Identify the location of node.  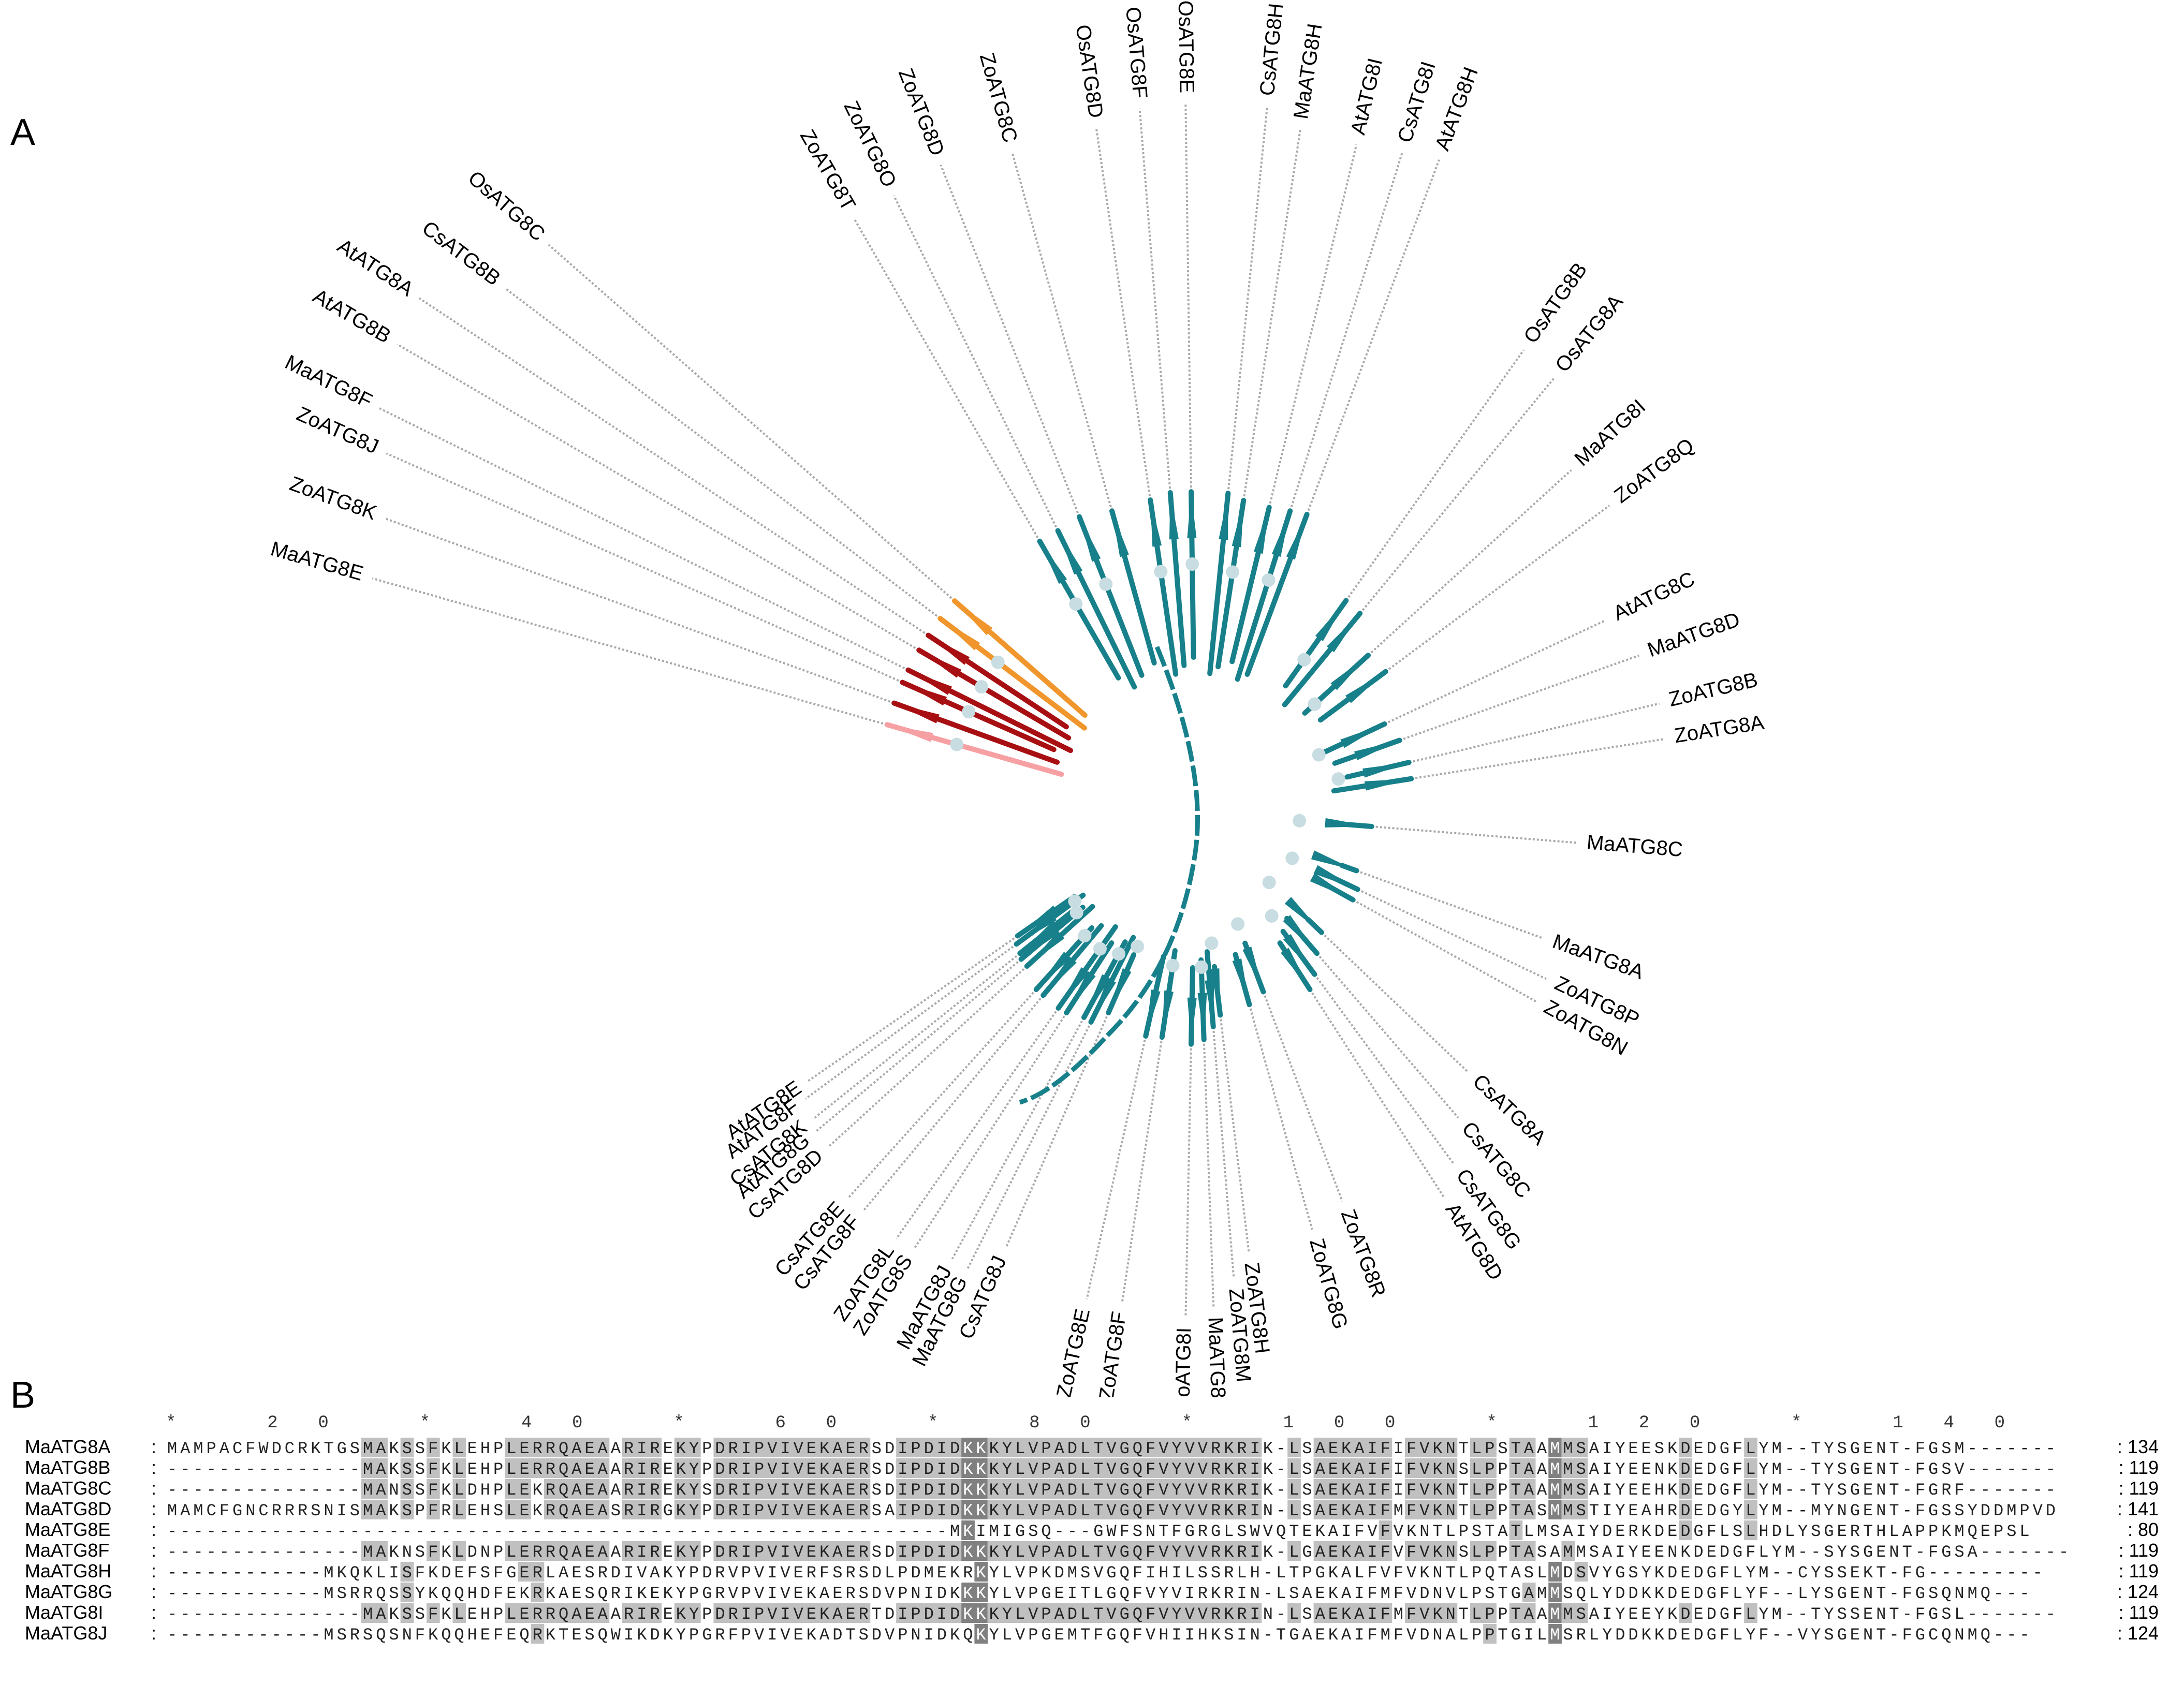
(1269, 883).